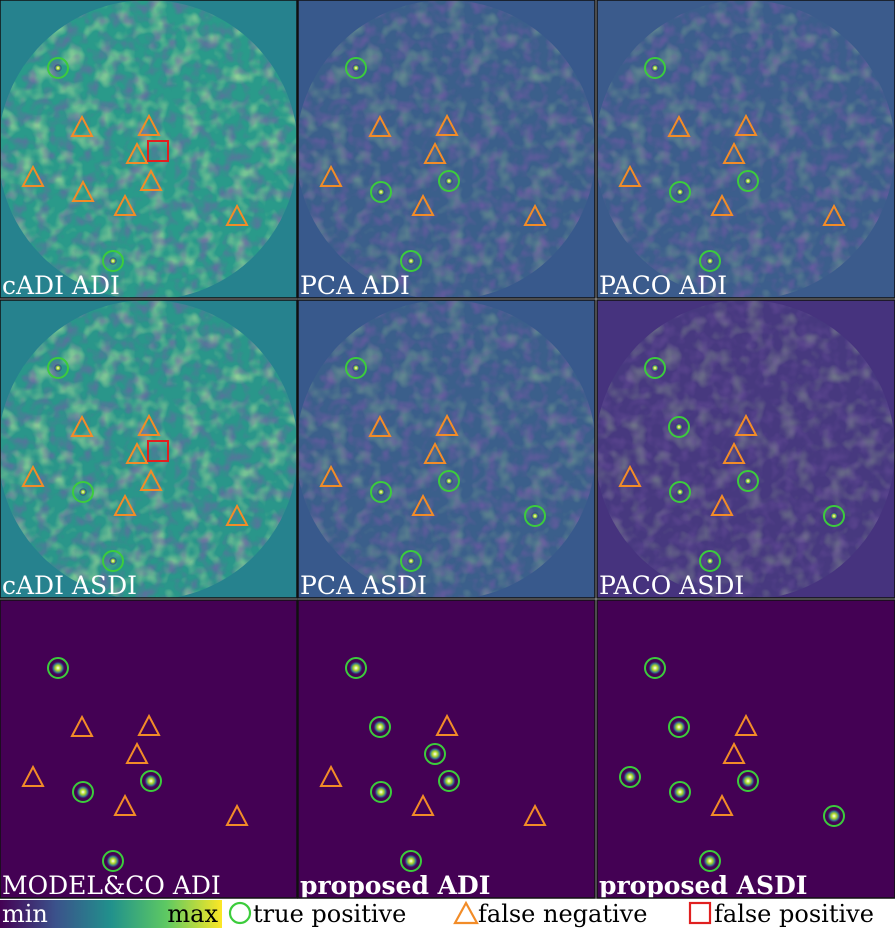 The image size is (895, 929). Describe the element at coordinates (700, 913) in the screenshot. I see `false-positive-icon` at that location.